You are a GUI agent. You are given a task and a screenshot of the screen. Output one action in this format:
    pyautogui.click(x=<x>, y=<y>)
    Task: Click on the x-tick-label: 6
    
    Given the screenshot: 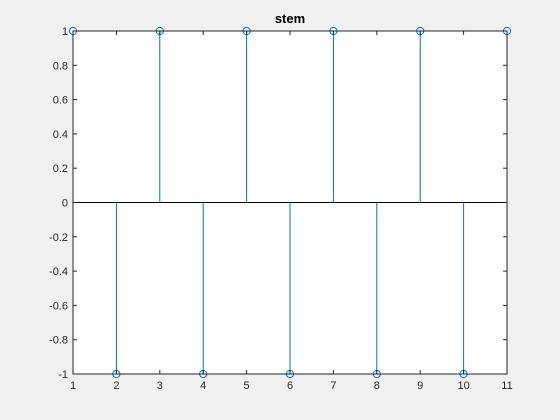 What is the action you would take?
    pyautogui.click(x=290, y=386)
    